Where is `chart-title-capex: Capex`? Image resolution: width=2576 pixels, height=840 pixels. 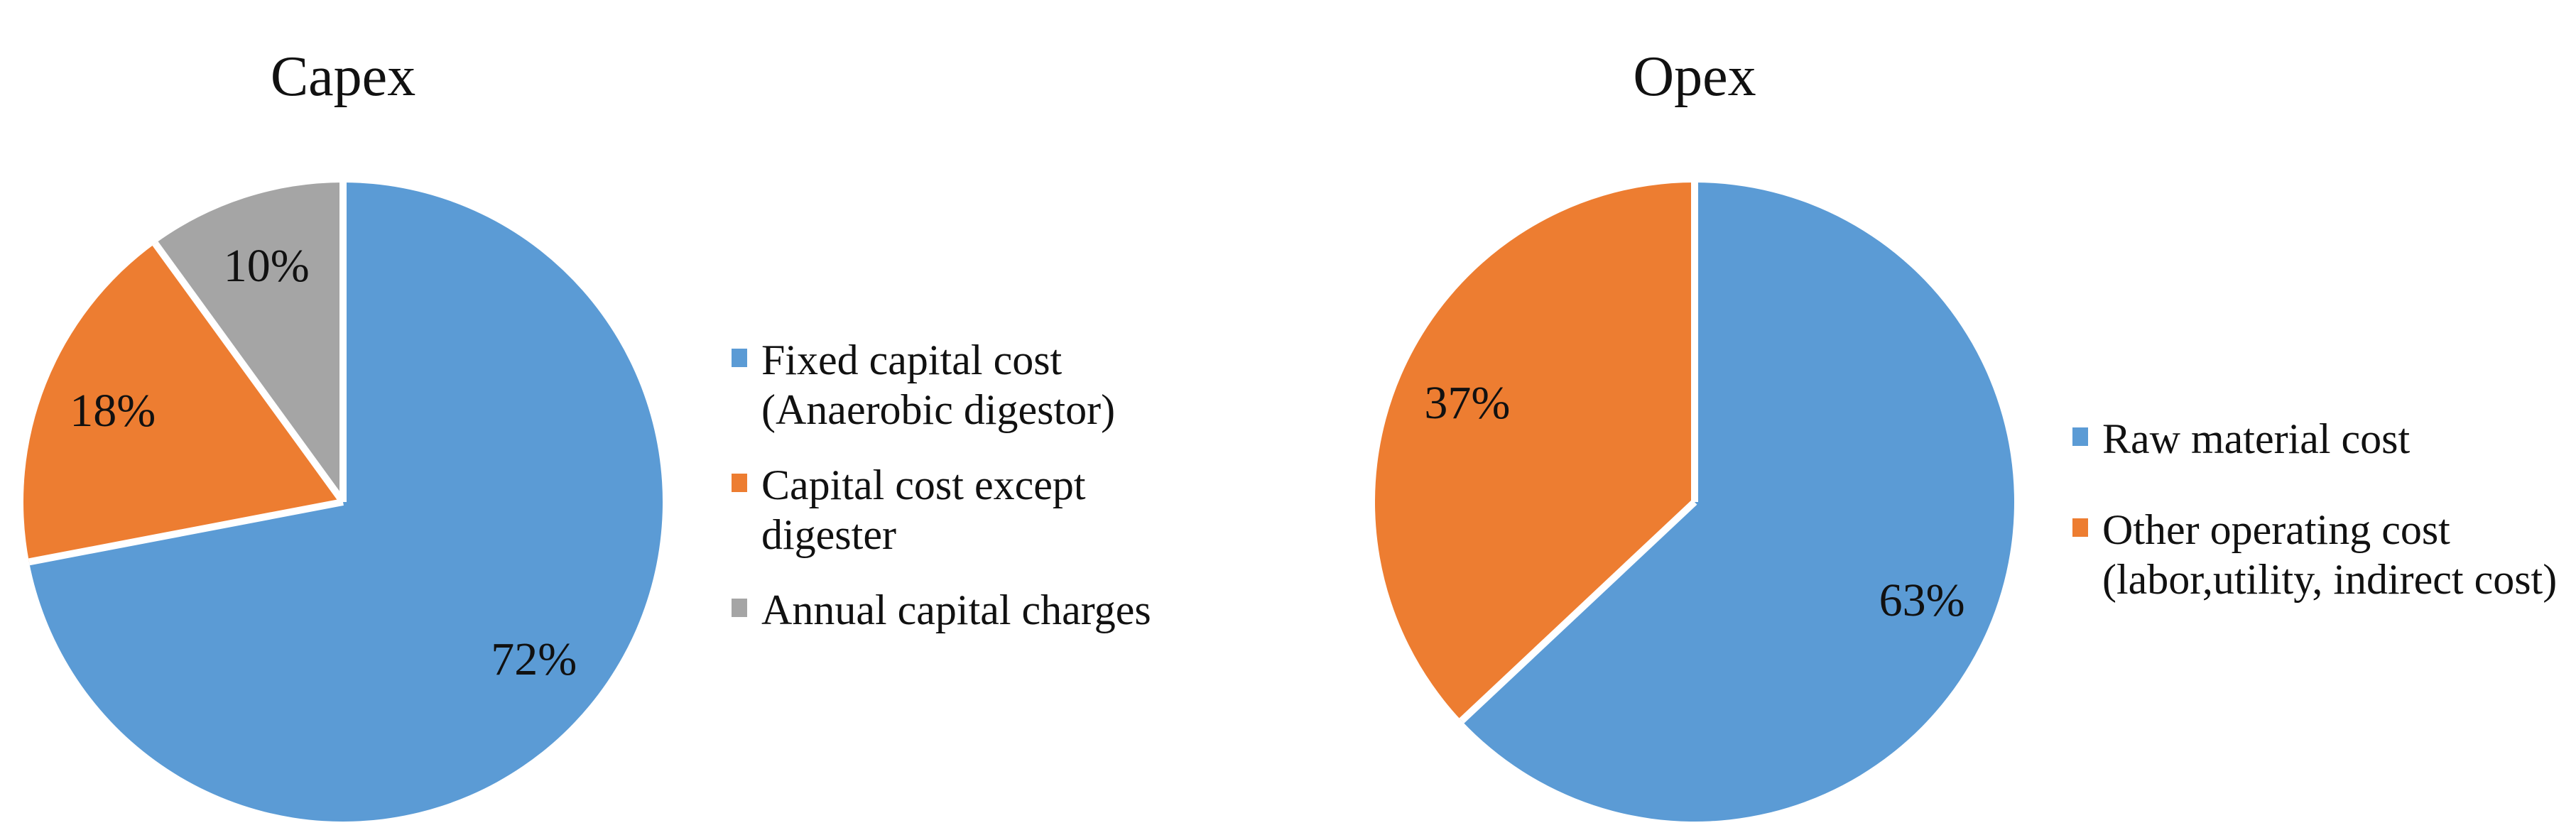
chart-title-capex: Capex is located at coordinates (343, 76).